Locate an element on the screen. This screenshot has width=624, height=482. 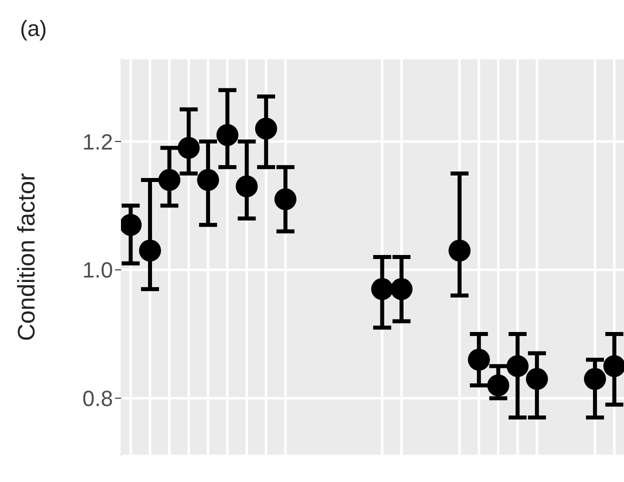
chart-title: (a) is located at coordinates (33, 29).